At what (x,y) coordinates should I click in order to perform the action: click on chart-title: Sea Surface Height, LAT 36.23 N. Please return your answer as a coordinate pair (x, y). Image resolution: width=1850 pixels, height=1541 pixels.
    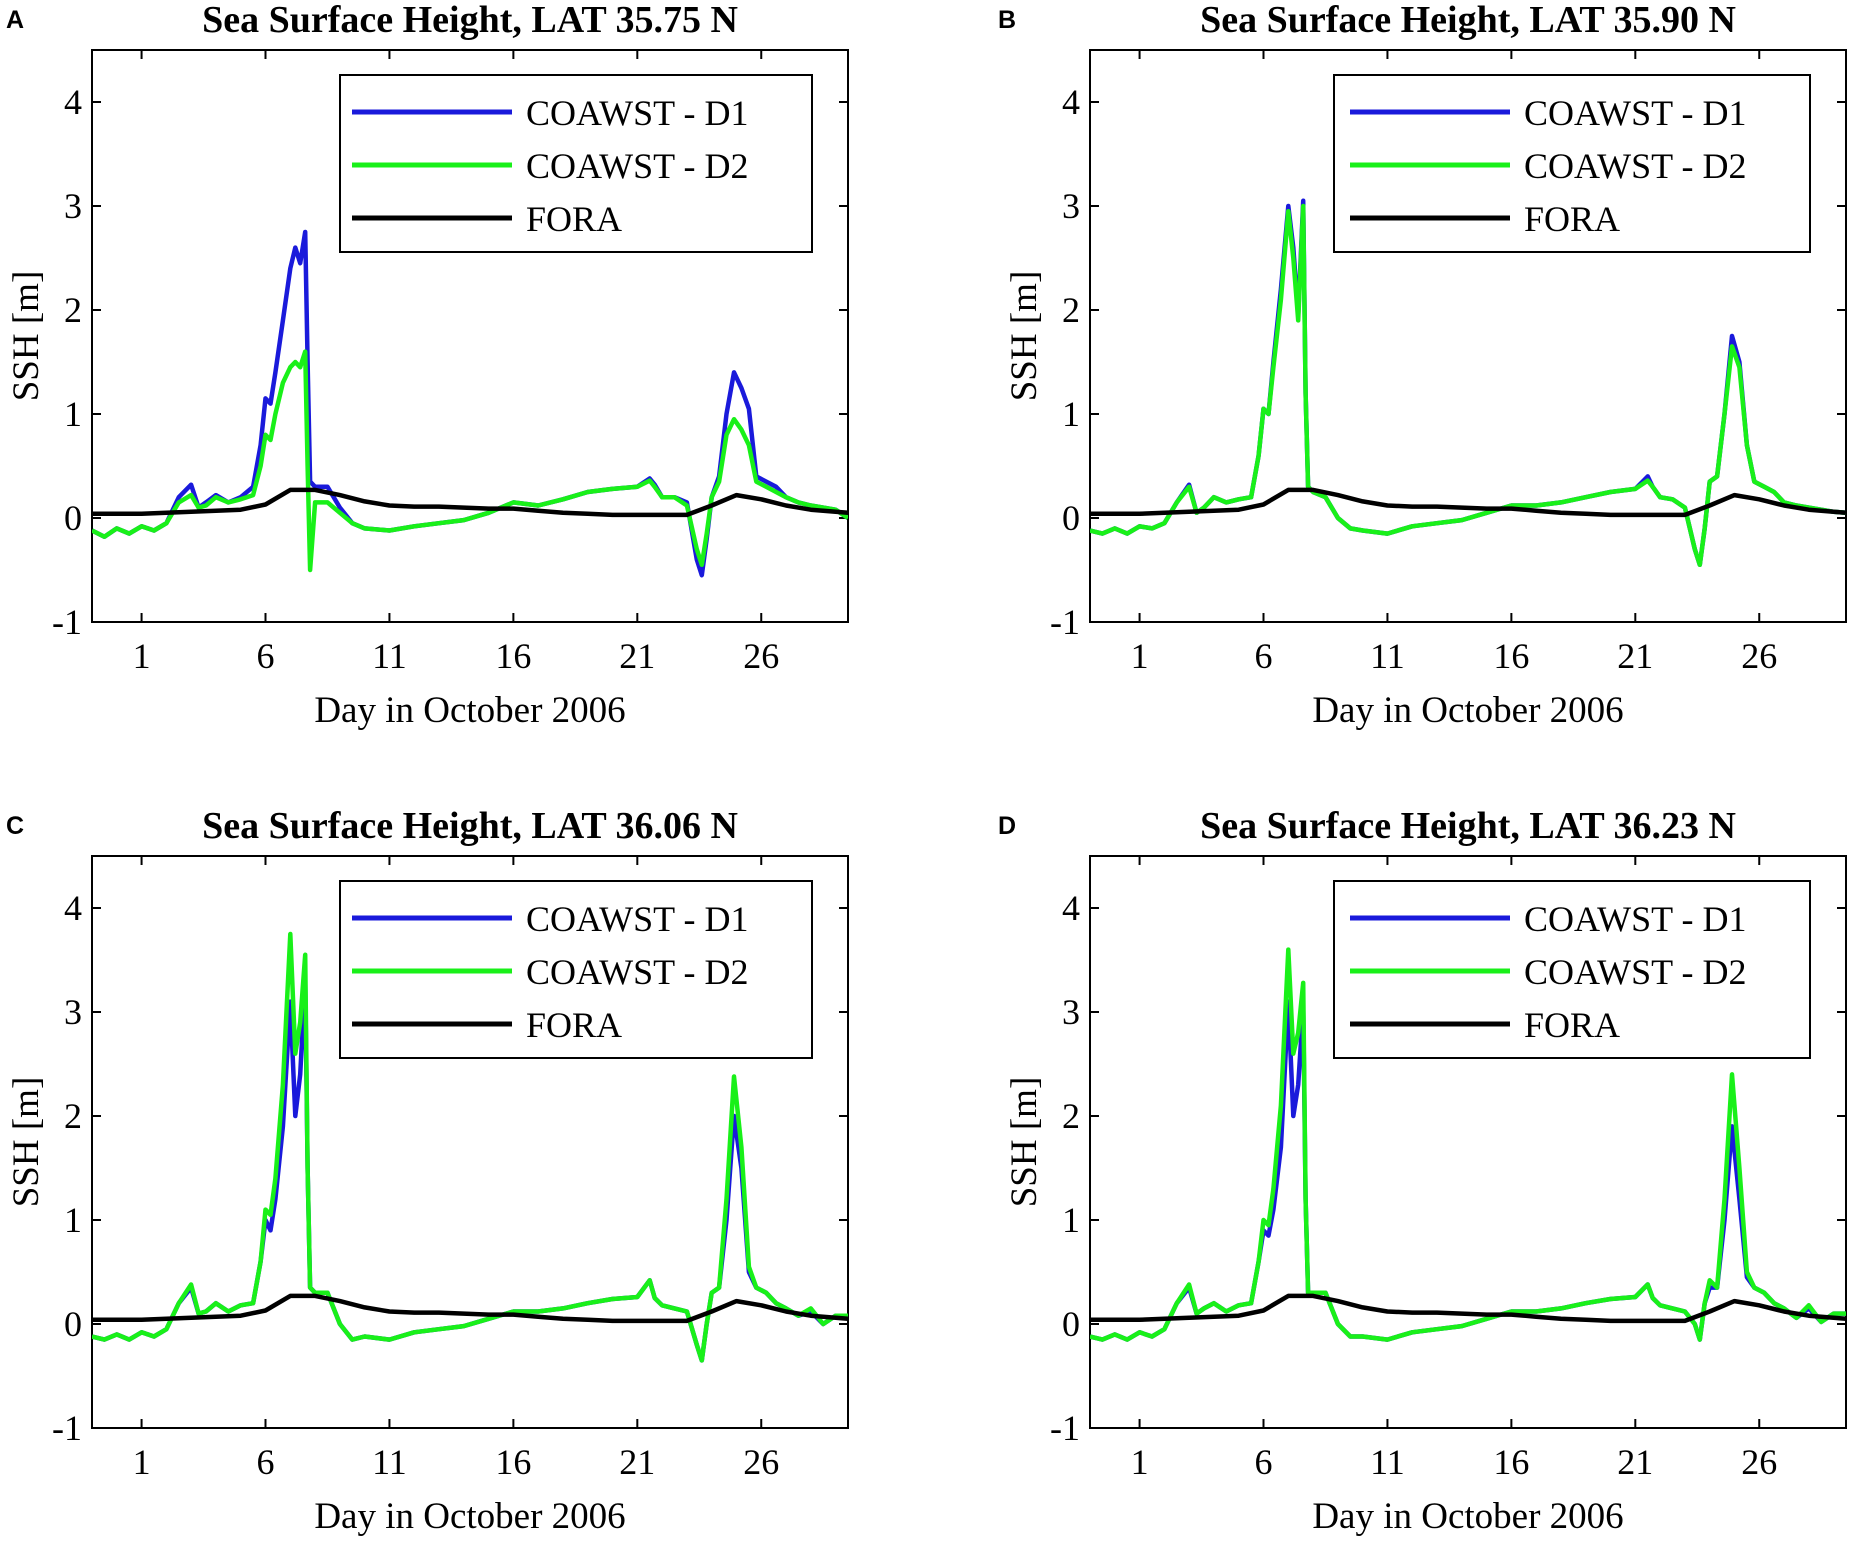
    Looking at the image, I should click on (1468, 826).